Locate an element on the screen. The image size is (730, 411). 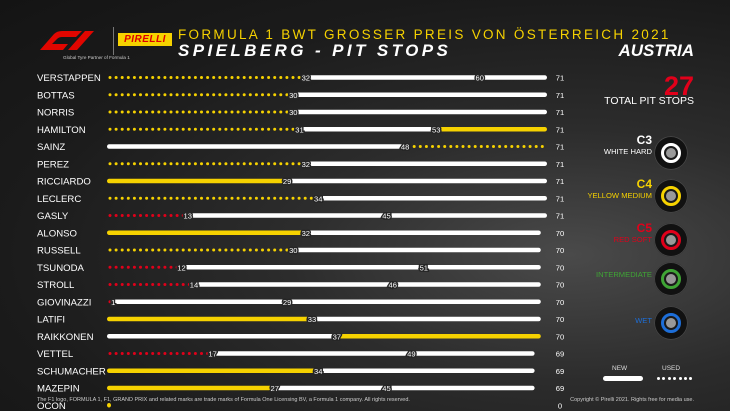
driver-name: RAIKKONEN is located at coordinates (65, 337).